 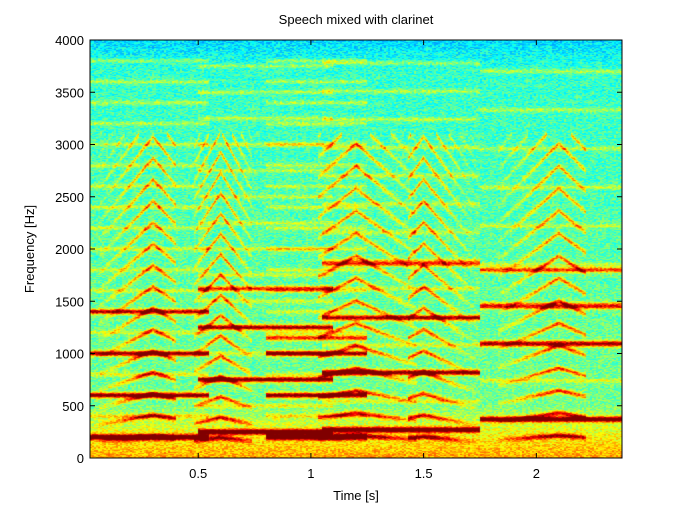 I want to click on y-tick-label: 1000, so click(x=69, y=354).